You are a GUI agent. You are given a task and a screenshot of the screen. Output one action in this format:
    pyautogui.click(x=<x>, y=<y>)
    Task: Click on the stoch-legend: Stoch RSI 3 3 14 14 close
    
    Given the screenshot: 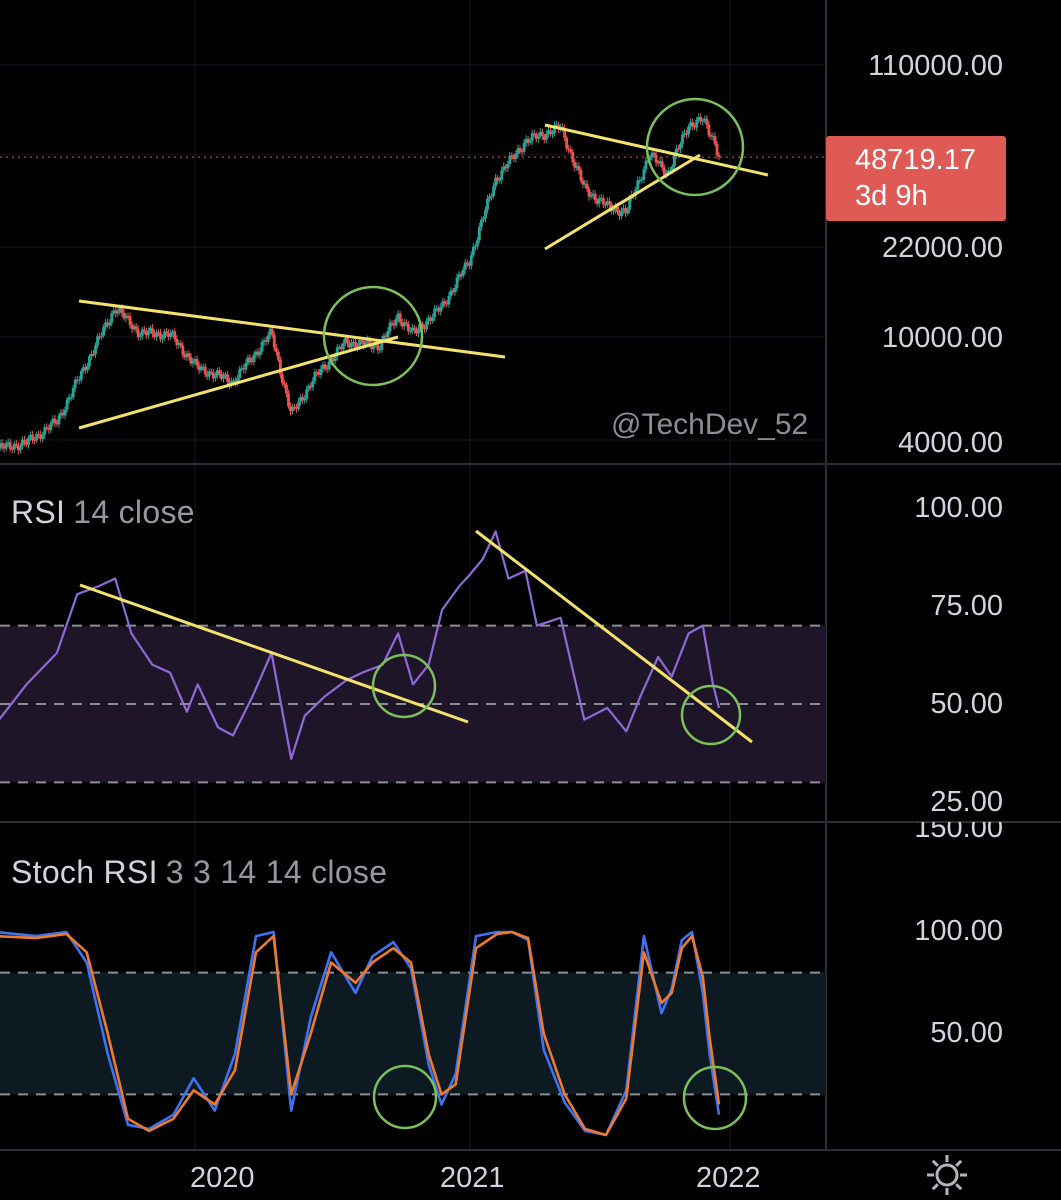 What is the action you would take?
    pyautogui.click(x=199, y=872)
    